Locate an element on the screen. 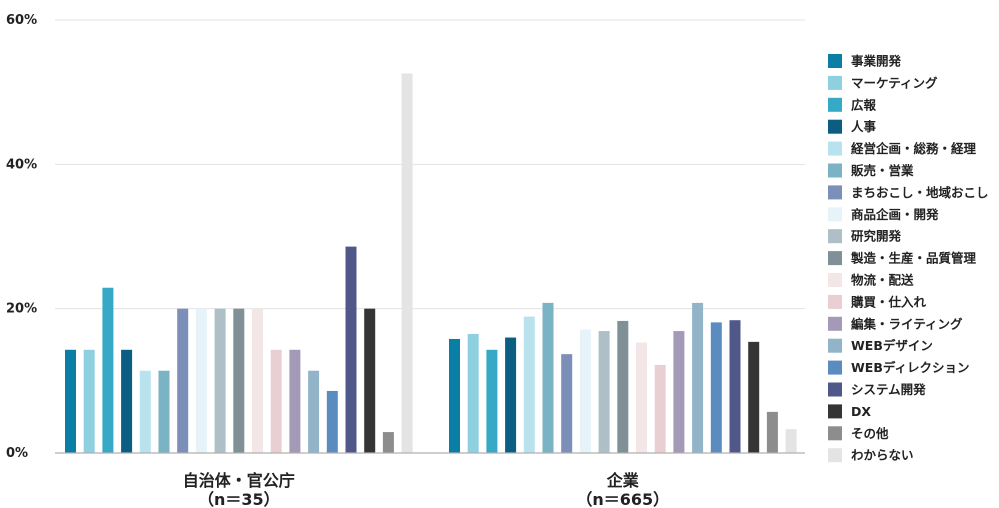 The height and width of the screenshot is (508, 999). legend-label: マーケティング is located at coordinates (894, 82).